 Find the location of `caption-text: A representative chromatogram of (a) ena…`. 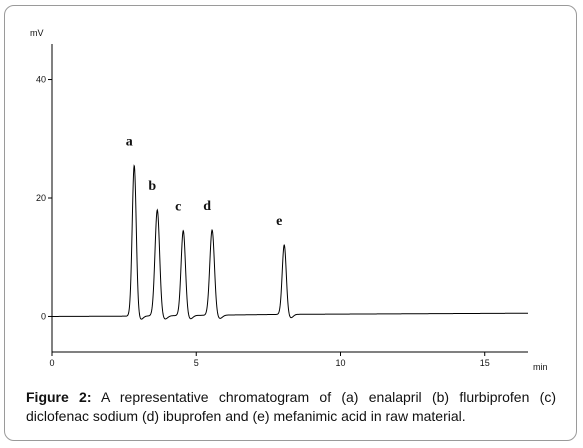

caption-text: A representative chromatogram of (a) ena… is located at coordinates (291, 406).